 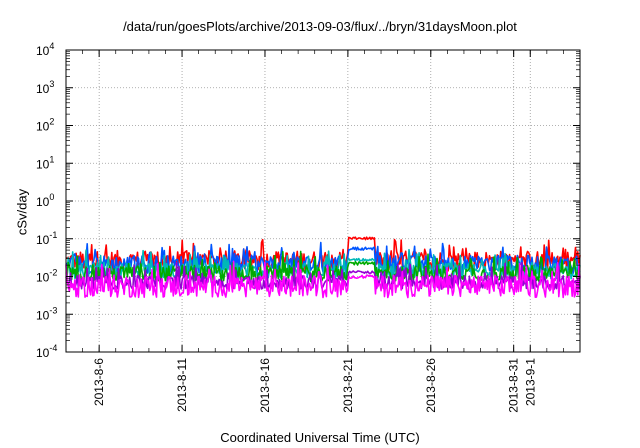 I want to click on x-tick-label: 2013-8-16, so click(x=265, y=385).